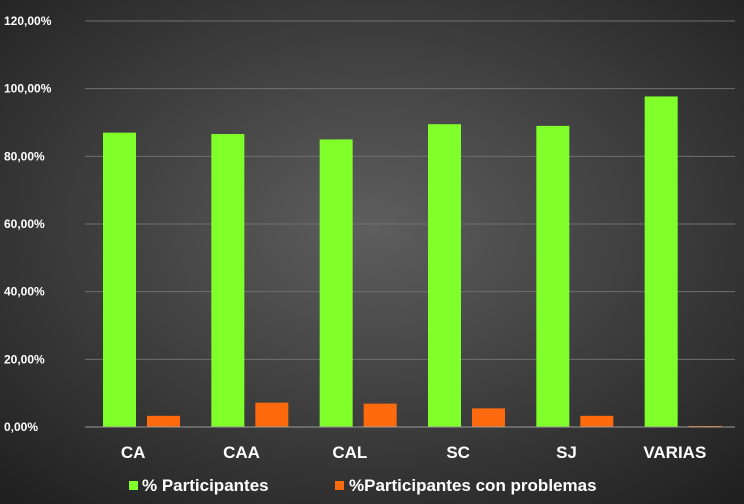 The width and height of the screenshot is (744, 504). What do you see at coordinates (674, 452) in the screenshot?
I see `x-category-label: VARIAS` at bounding box center [674, 452].